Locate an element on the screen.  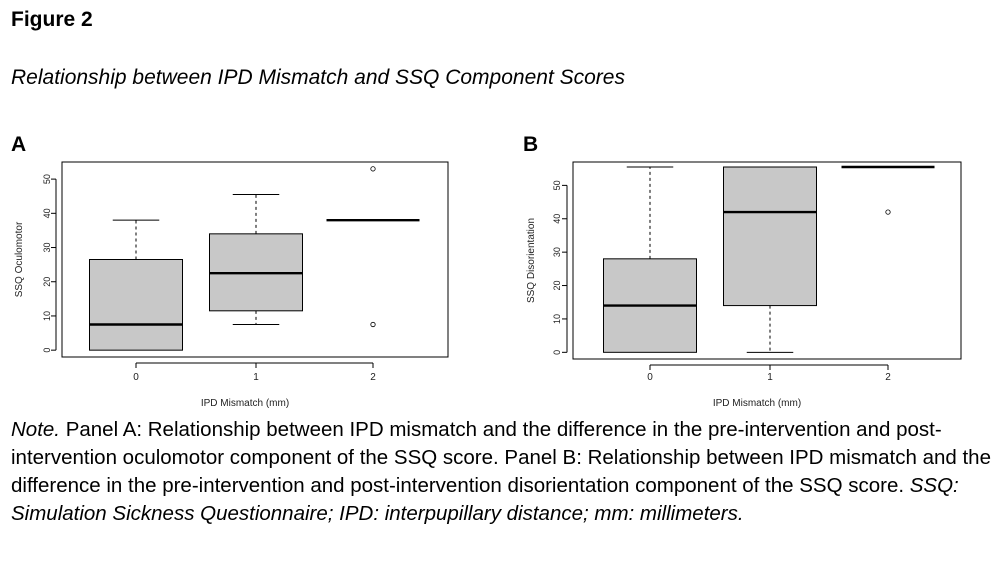
panel-b-x-tick-label: 1 is located at coordinates (770, 377).